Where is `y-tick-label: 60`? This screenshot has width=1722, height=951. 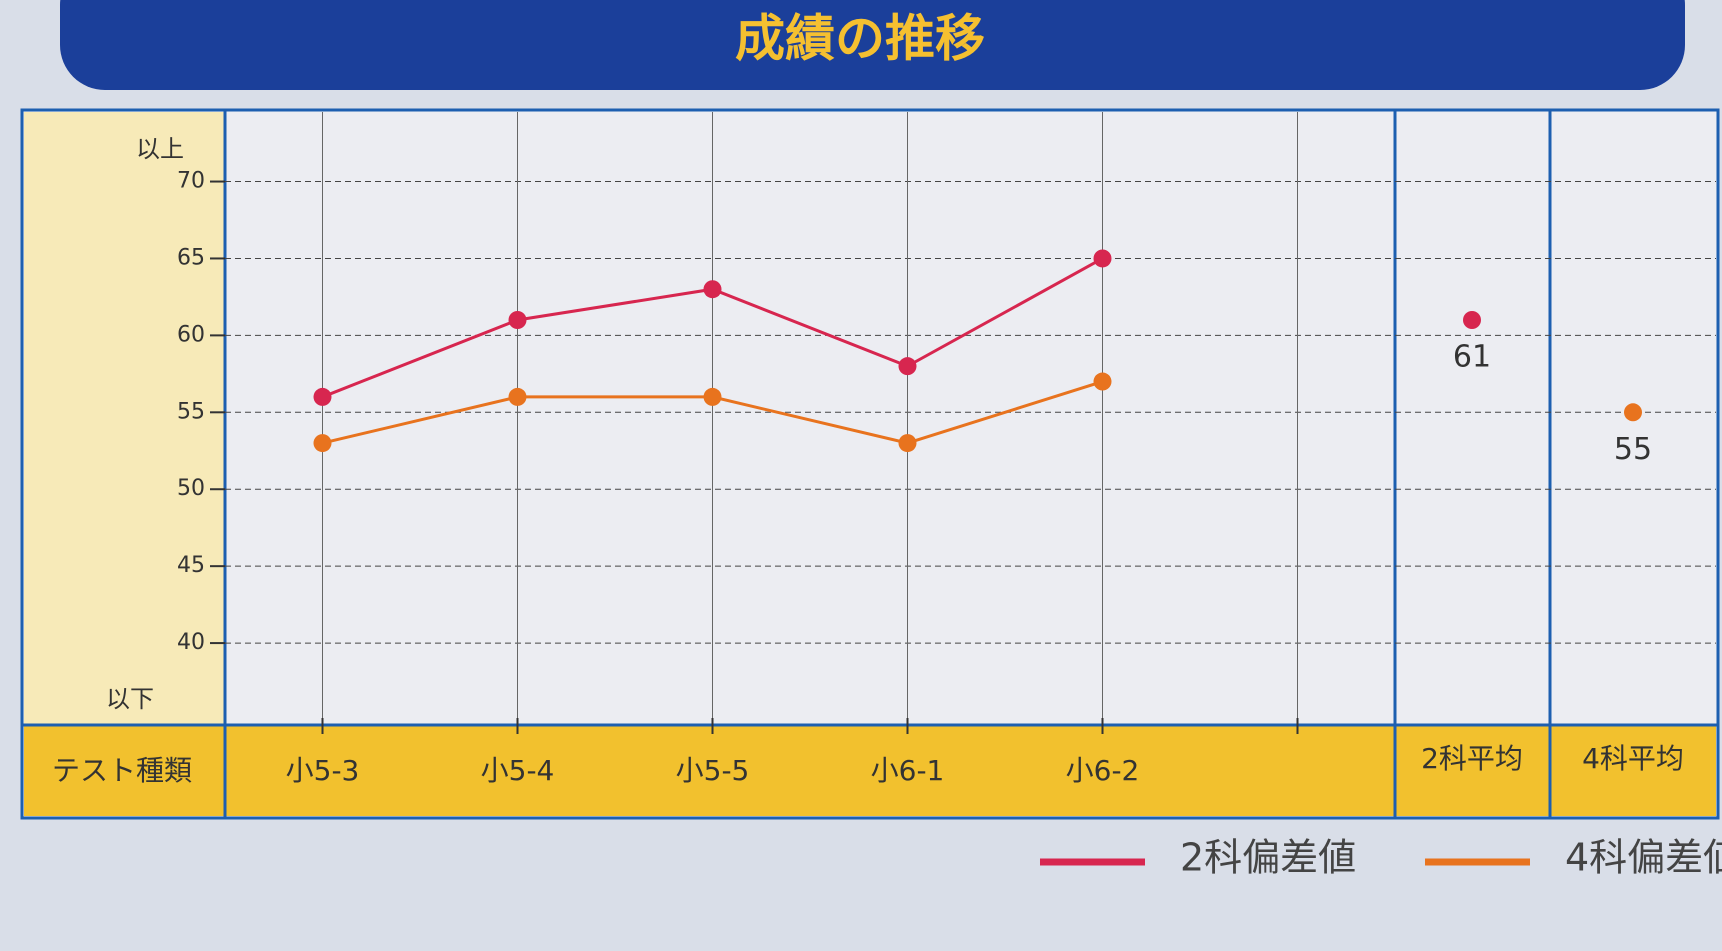
y-tick-label: 60 is located at coordinates (191, 334).